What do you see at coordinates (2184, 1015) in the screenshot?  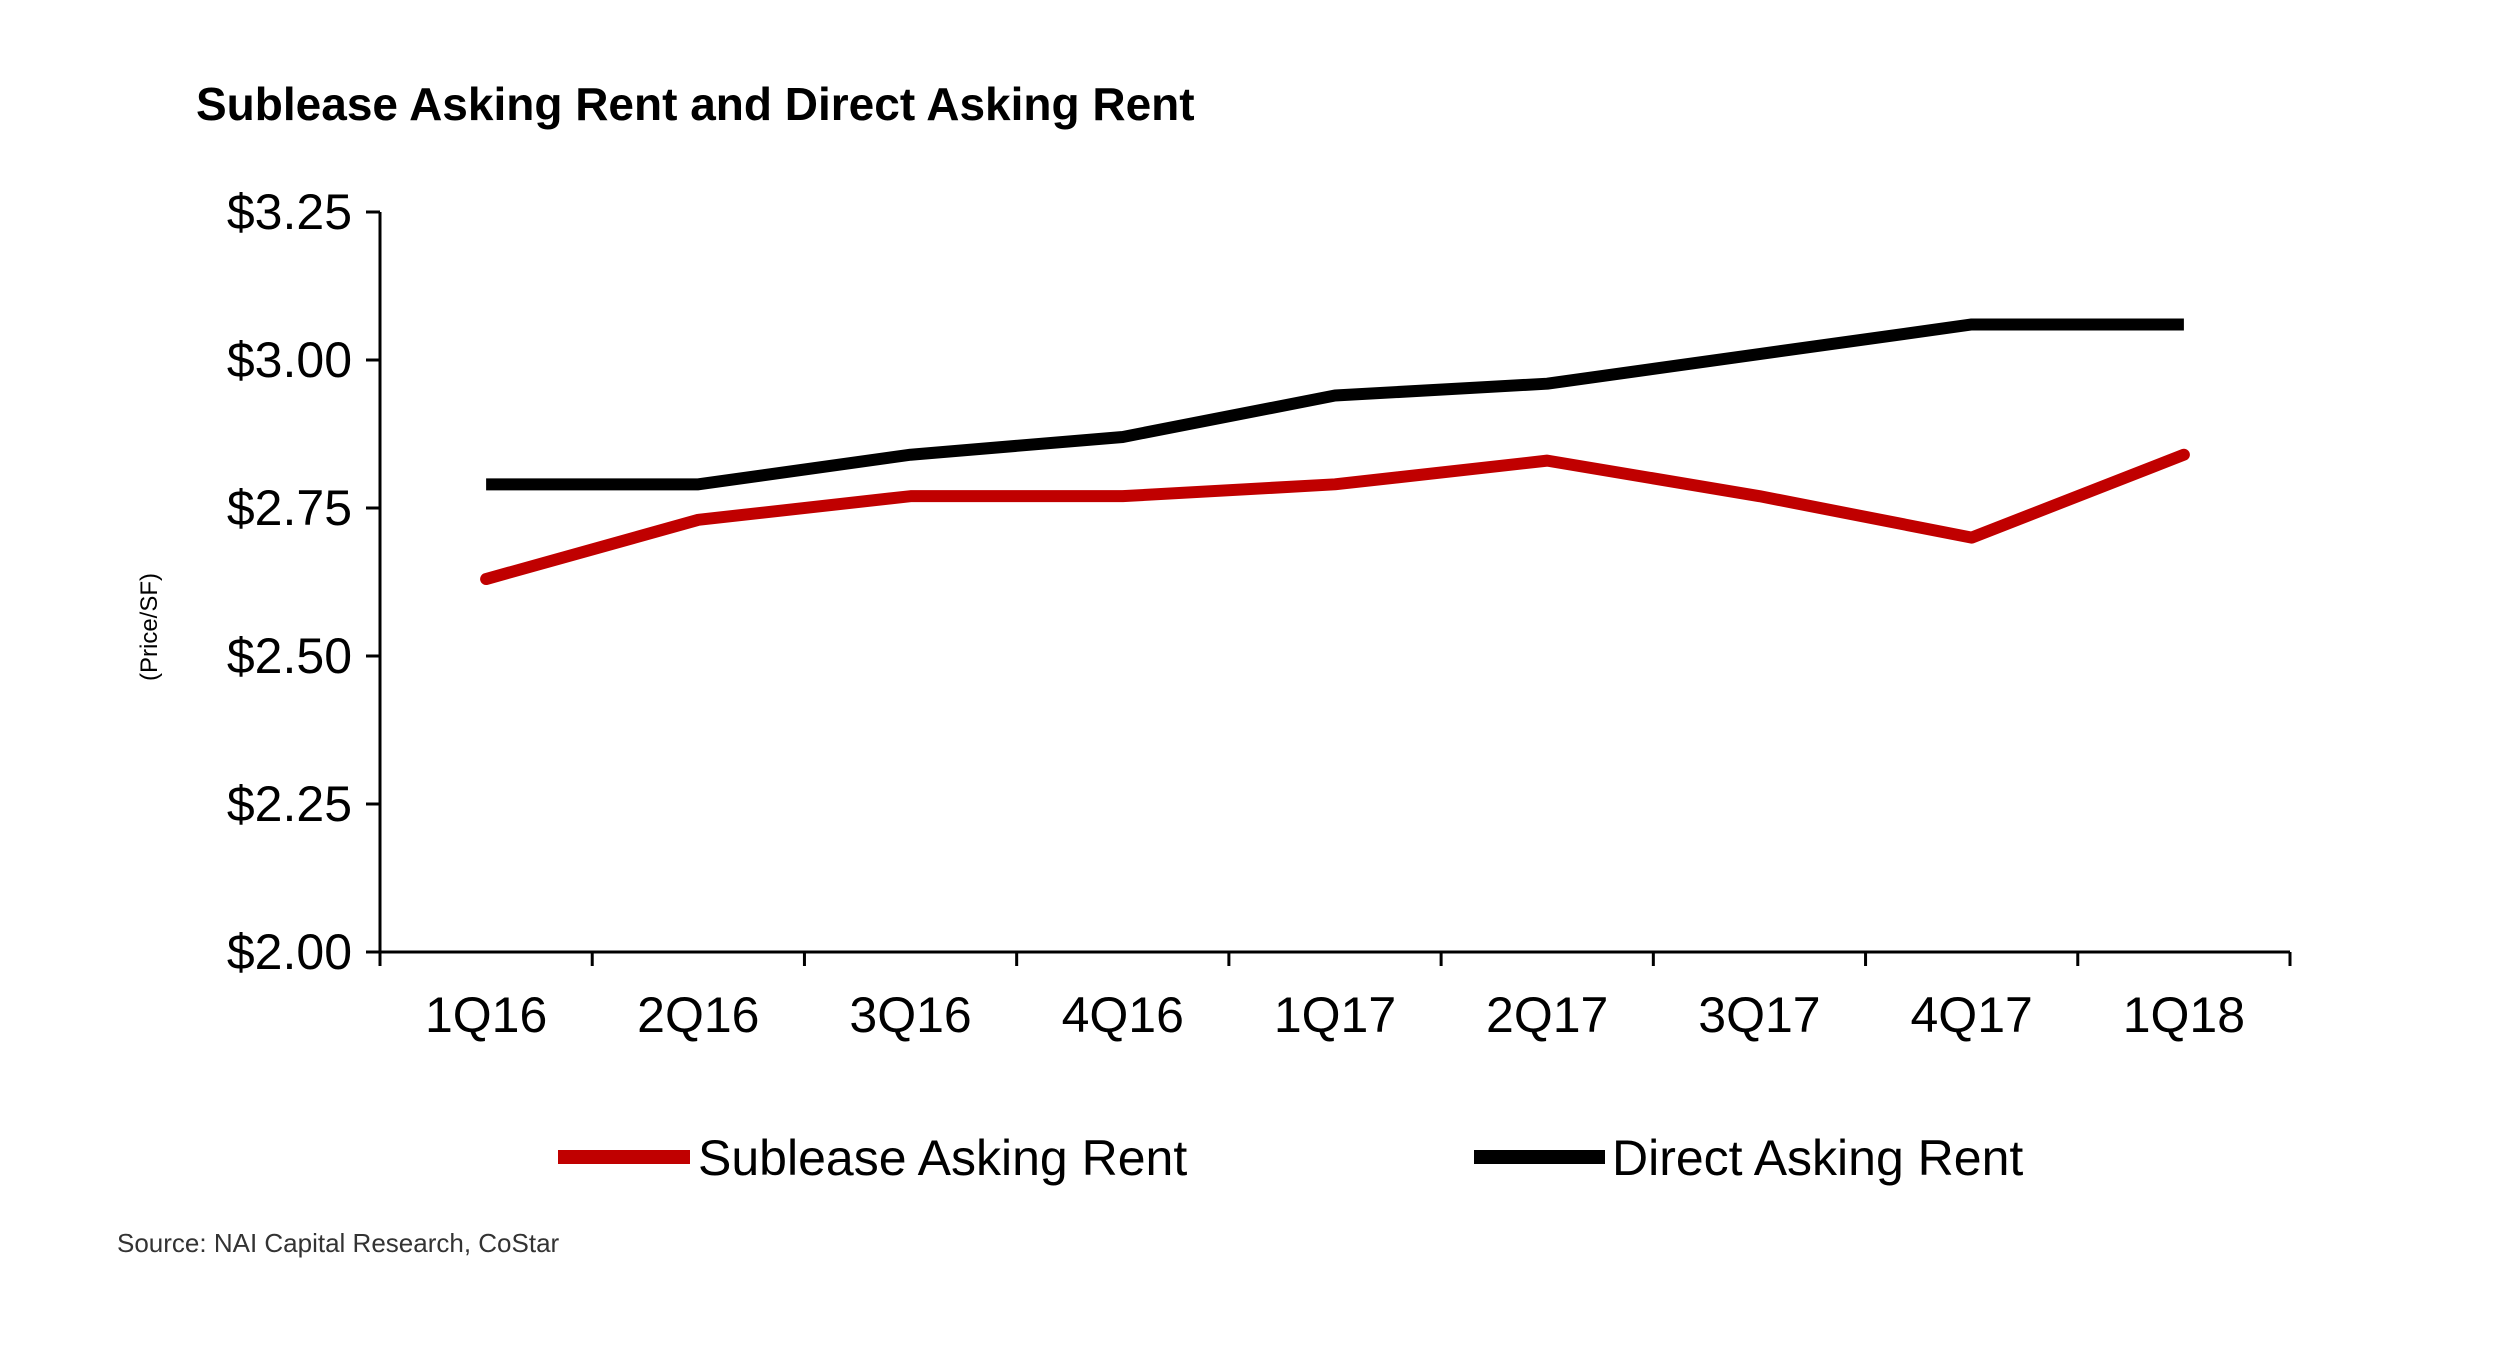 I see `x-tick-label: 1Q18` at bounding box center [2184, 1015].